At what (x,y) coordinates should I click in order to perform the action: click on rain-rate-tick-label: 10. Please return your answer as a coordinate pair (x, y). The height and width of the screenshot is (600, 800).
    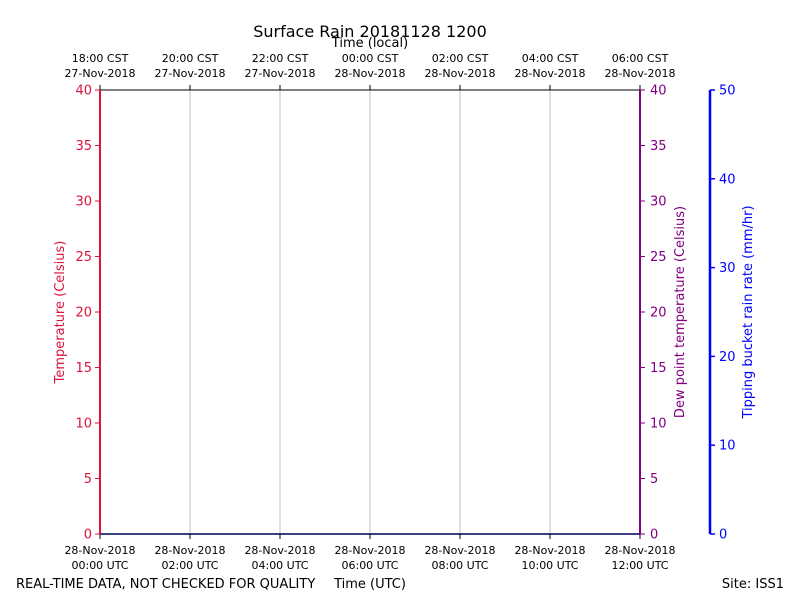
    Looking at the image, I should click on (727, 446).